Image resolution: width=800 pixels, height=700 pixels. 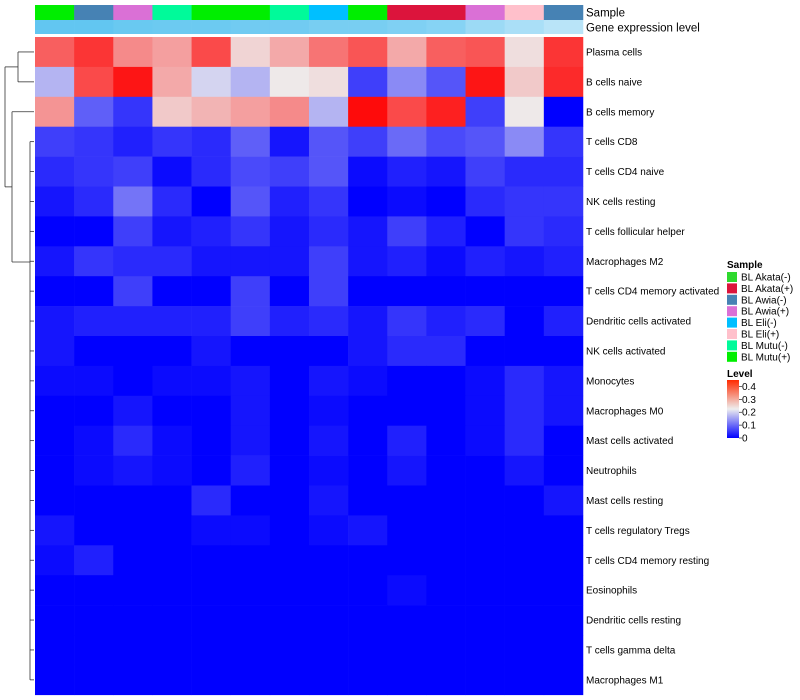 What do you see at coordinates (749, 426) in the screenshot?
I see `level-tick-label: 0.1` at bounding box center [749, 426].